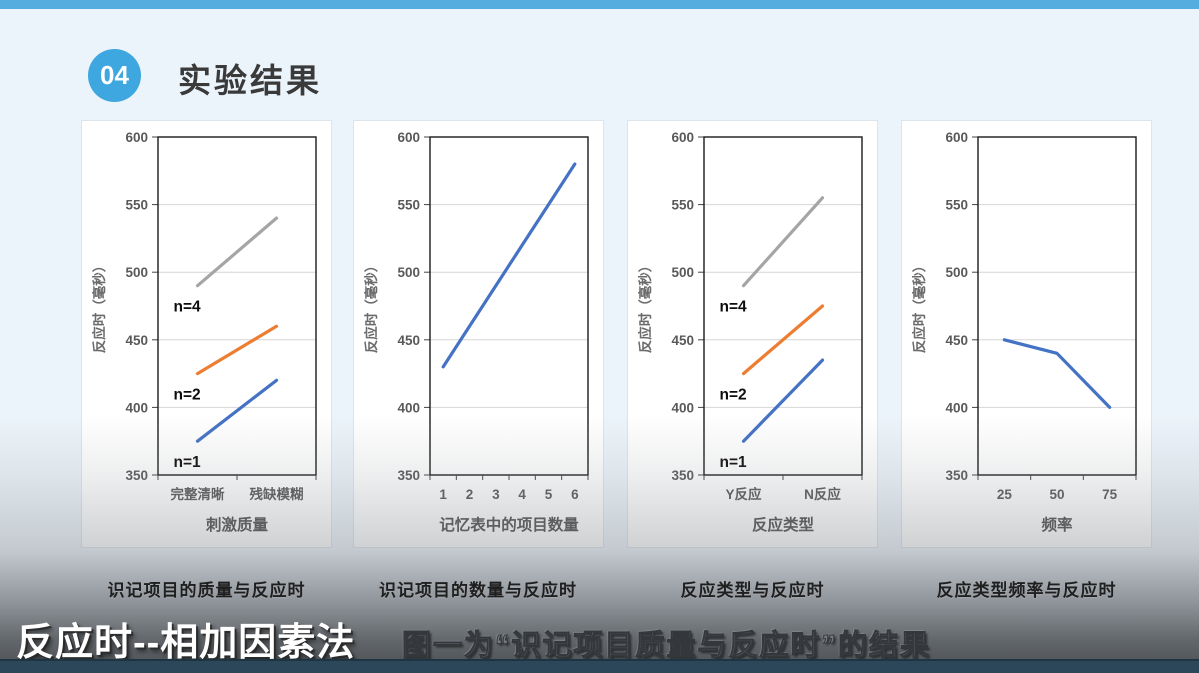  What do you see at coordinates (496, 494) in the screenshot?
I see `x-tick-label: 3` at bounding box center [496, 494].